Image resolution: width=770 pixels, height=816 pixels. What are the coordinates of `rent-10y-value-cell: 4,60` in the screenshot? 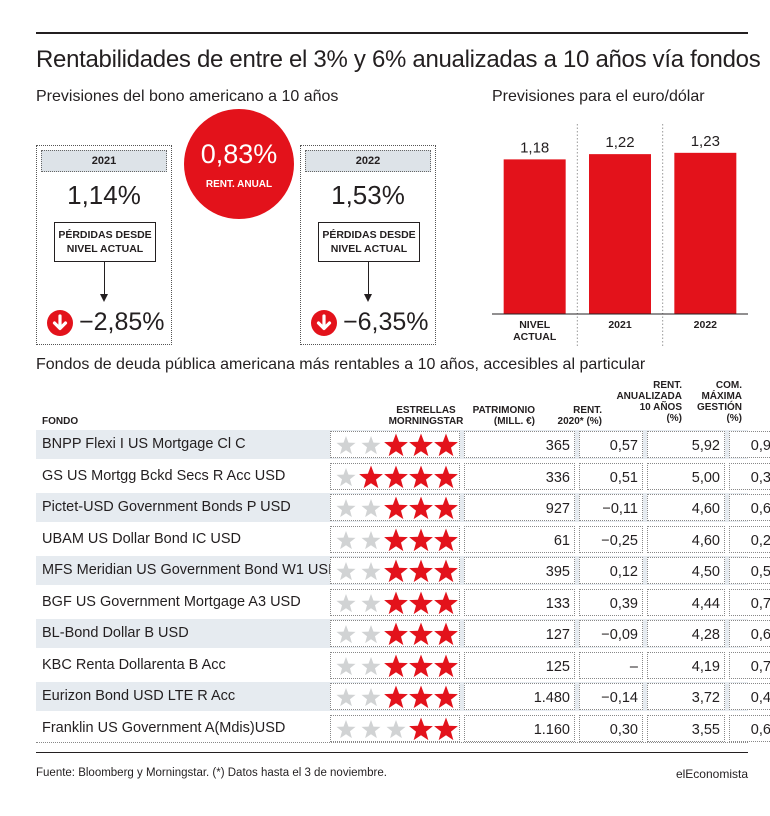 It's located at (686, 539).